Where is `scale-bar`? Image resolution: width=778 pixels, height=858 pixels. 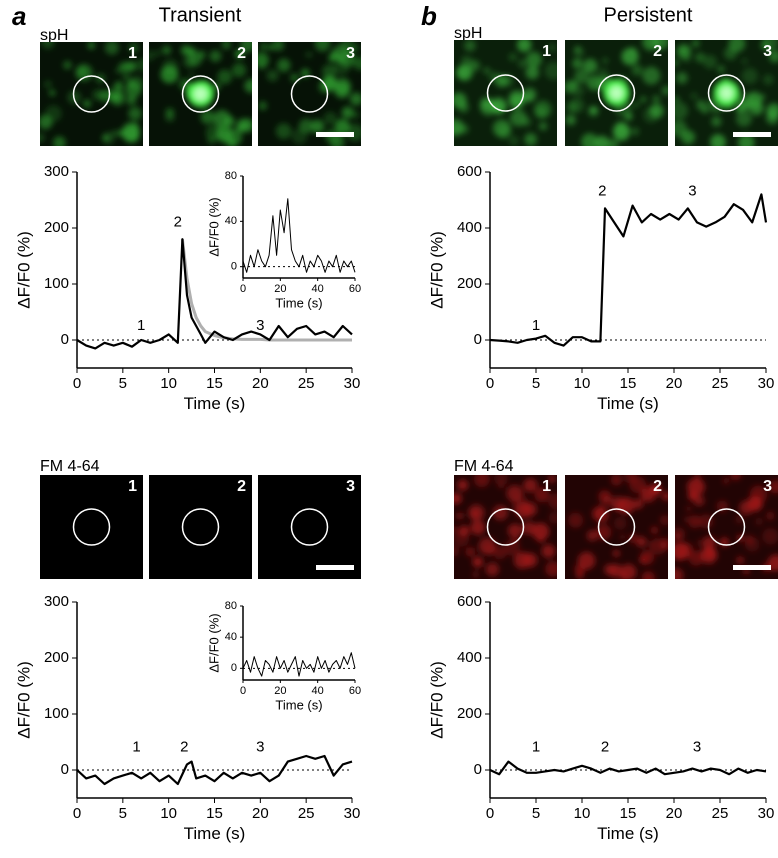
scale-bar is located at coordinates (752, 567).